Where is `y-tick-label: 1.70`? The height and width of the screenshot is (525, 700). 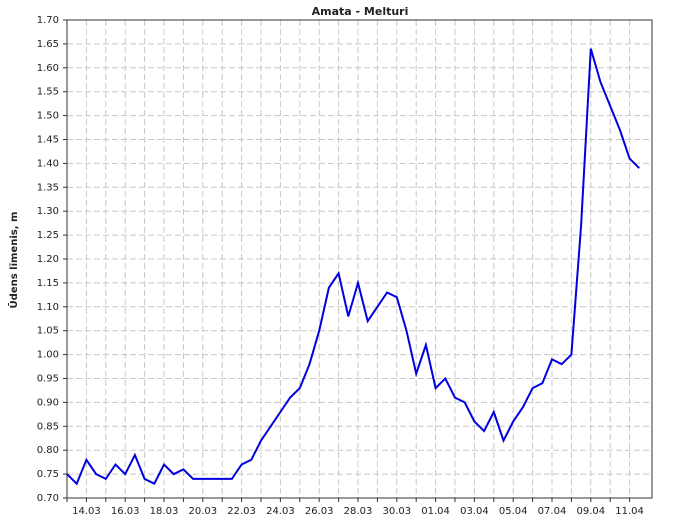
y-tick-label: 1.70 is located at coordinates (48, 20).